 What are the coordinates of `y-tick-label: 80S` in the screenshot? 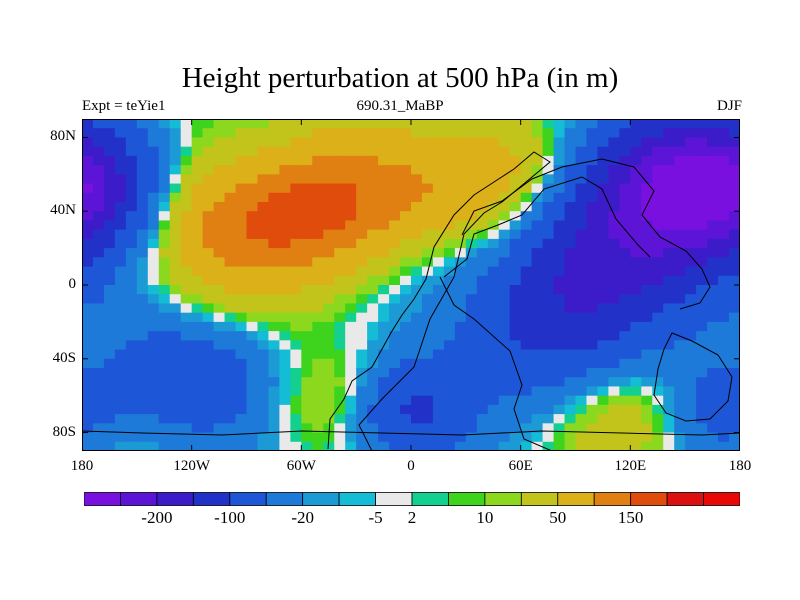 It's located at (64, 431).